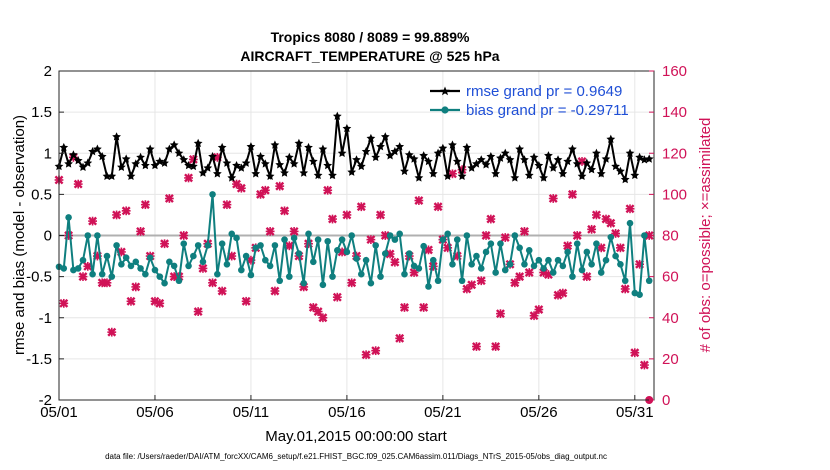  I want to click on x-tick-label: 05/31, so click(635, 412).